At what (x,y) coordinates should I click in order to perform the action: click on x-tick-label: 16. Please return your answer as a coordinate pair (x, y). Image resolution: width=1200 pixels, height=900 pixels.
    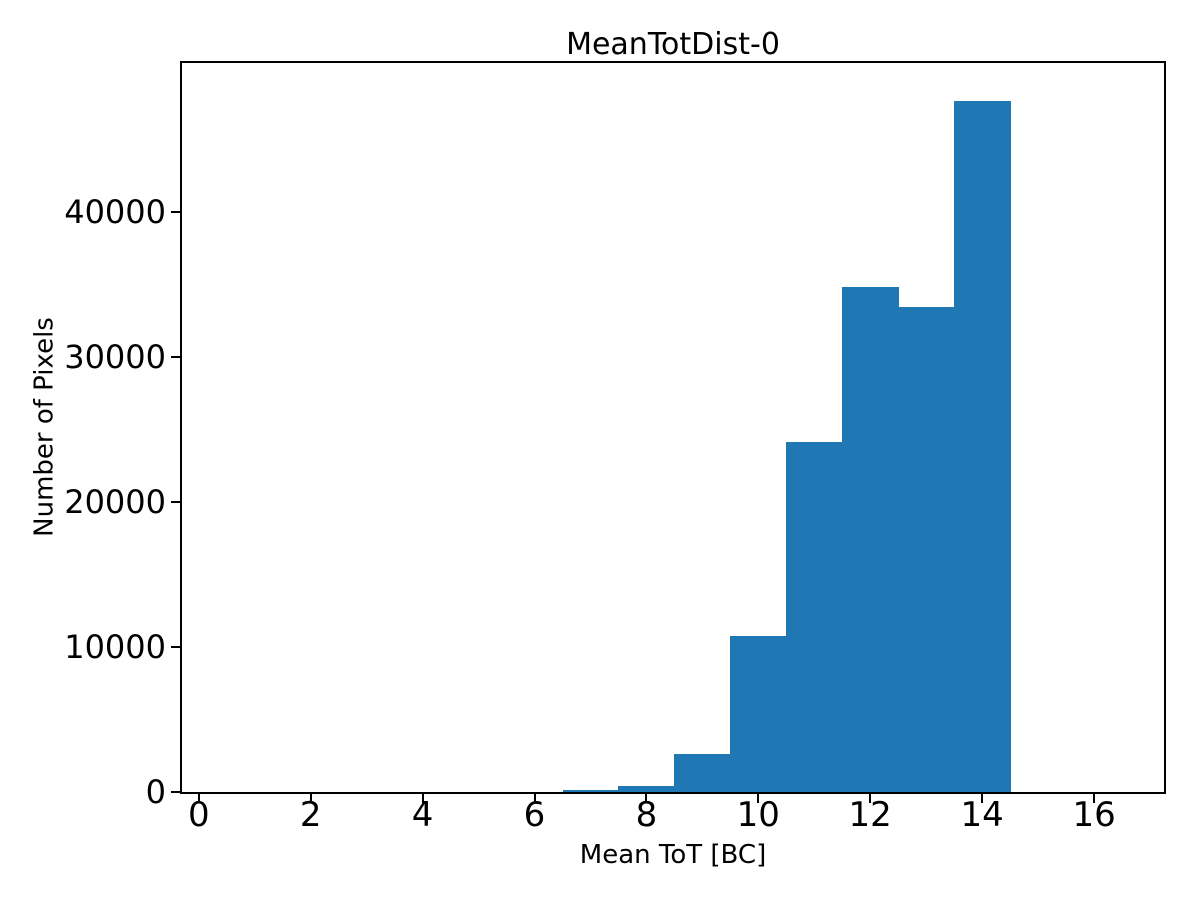
    Looking at the image, I should click on (1094, 815).